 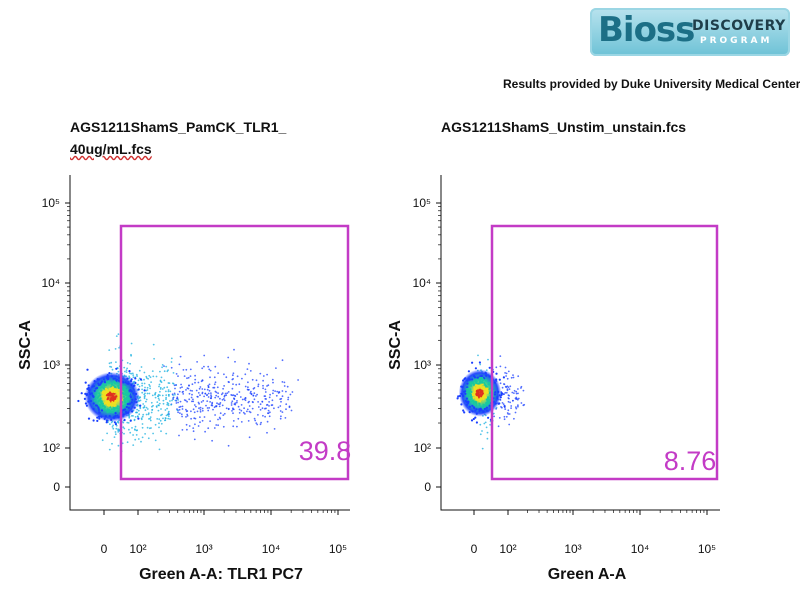 I want to click on plot1-ytick-label: 10³, so click(x=51, y=365).